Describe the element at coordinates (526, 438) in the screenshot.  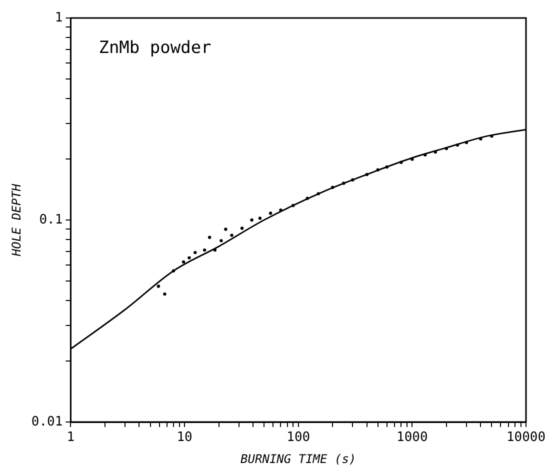
I see `x-tick-label: 10000` at that location.